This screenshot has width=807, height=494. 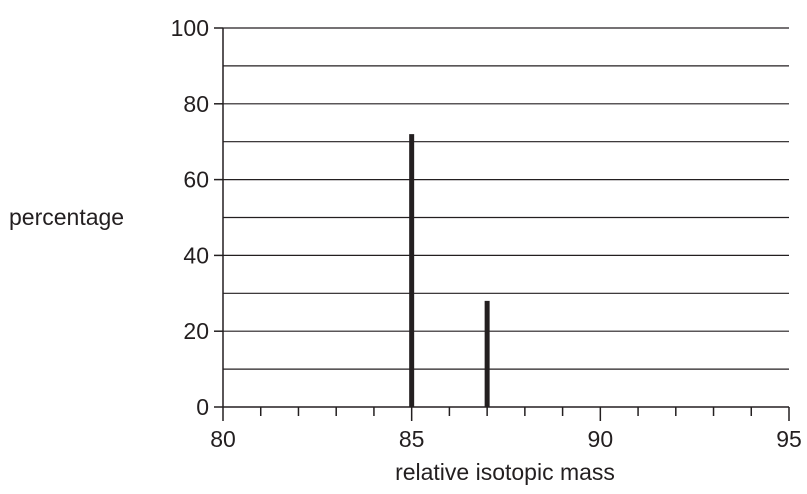 What do you see at coordinates (196, 180) in the screenshot?
I see `y-tick-label: 60` at bounding box center [196, 180].